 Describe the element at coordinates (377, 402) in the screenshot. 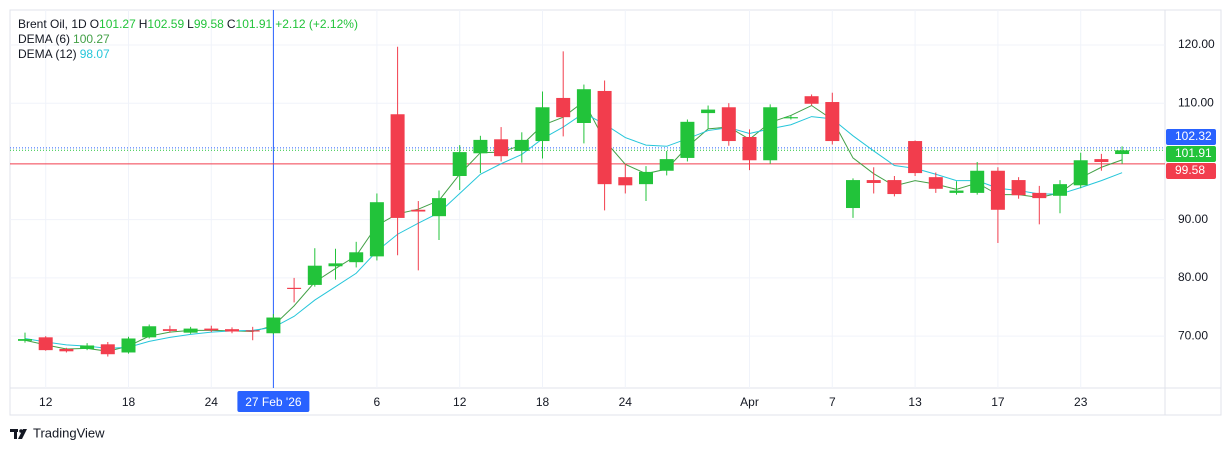

I see `x-tick-label: 6` at that location.